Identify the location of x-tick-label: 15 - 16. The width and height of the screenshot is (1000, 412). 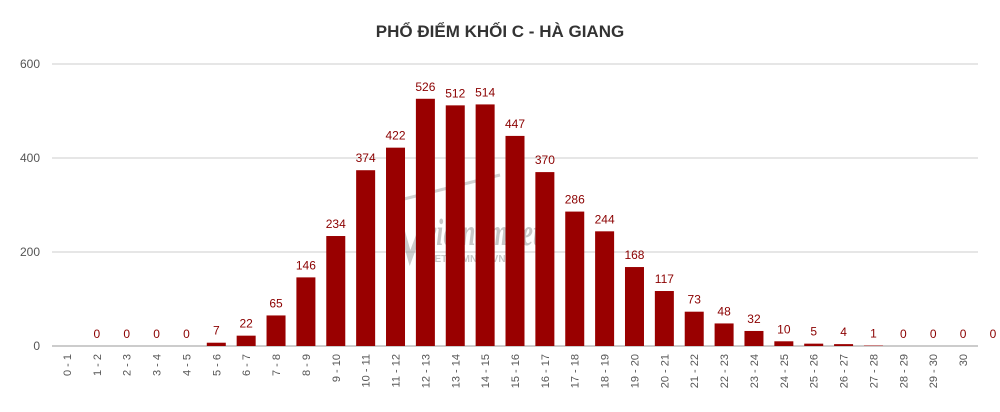
(516, 371).